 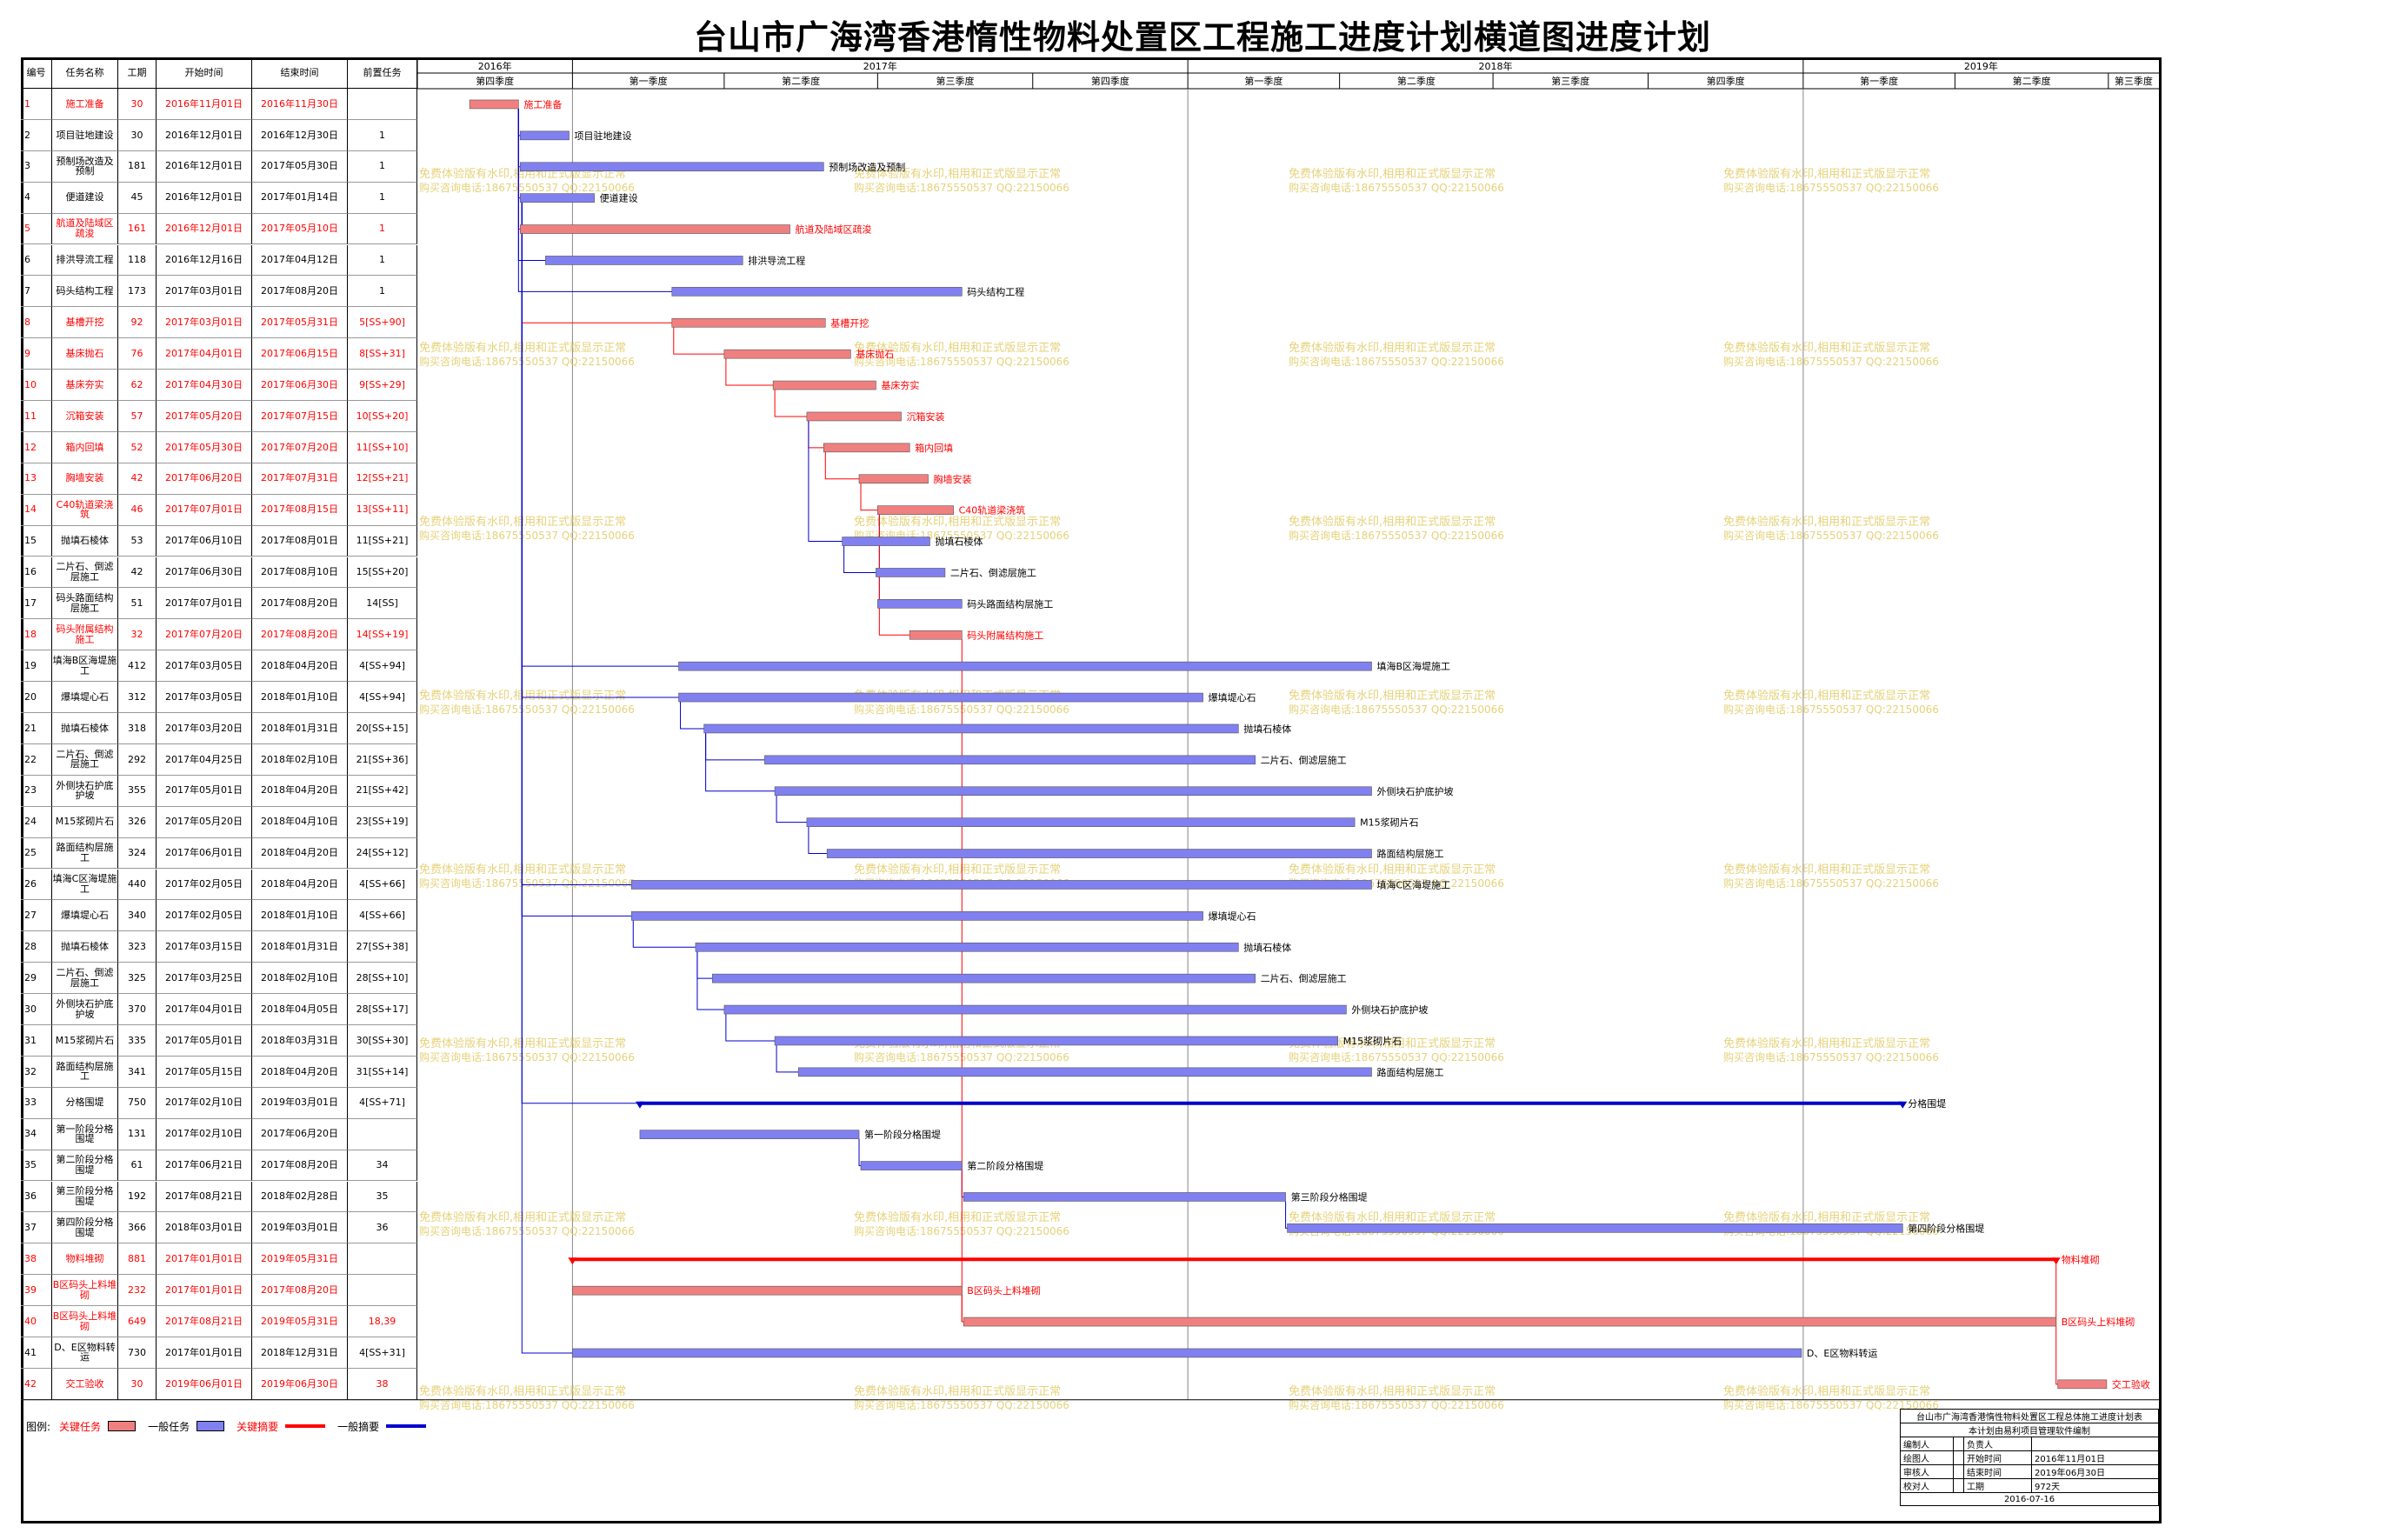 I want to click on table-cell-end: 2019年06月30日, so click(x=300, y=1384).